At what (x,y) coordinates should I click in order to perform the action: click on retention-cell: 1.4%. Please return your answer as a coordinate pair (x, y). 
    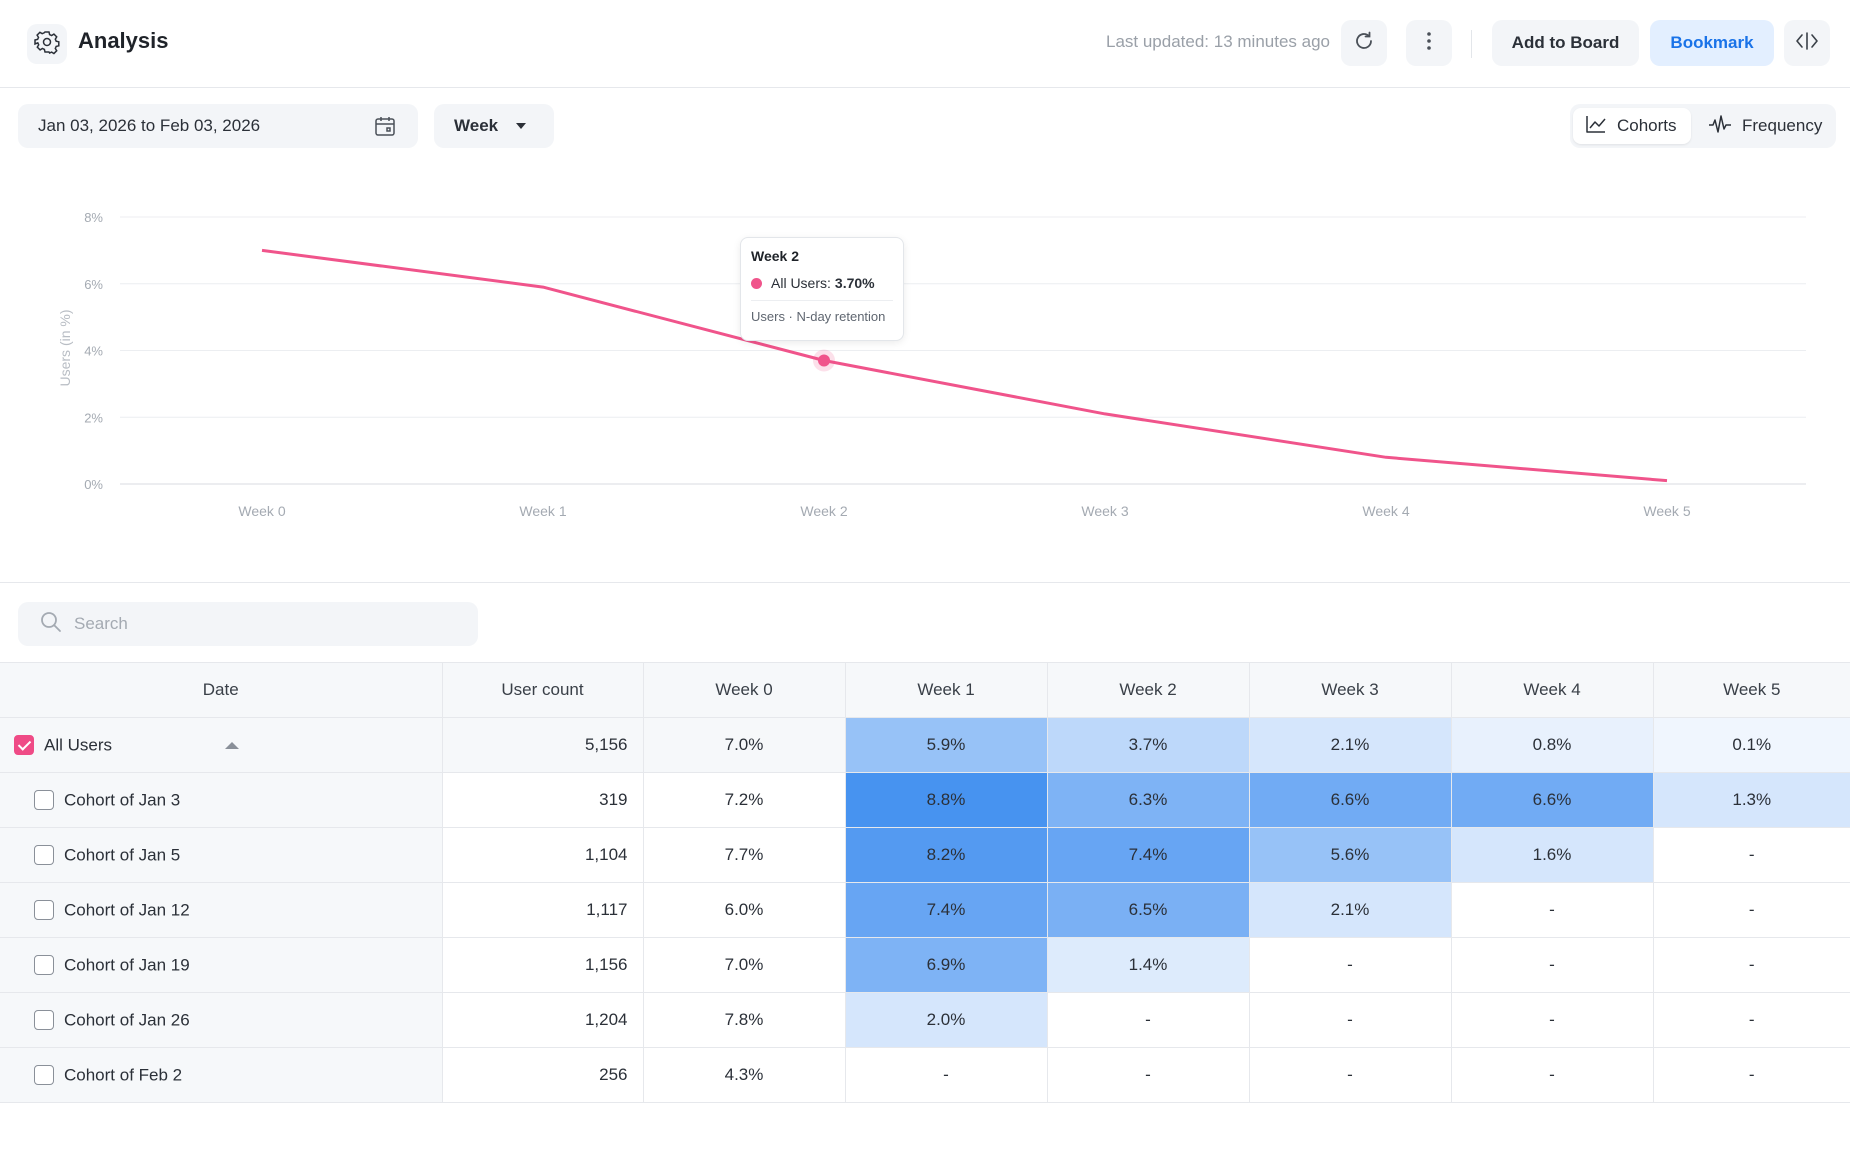
    Looking at the image, I should click on (1148, 965).